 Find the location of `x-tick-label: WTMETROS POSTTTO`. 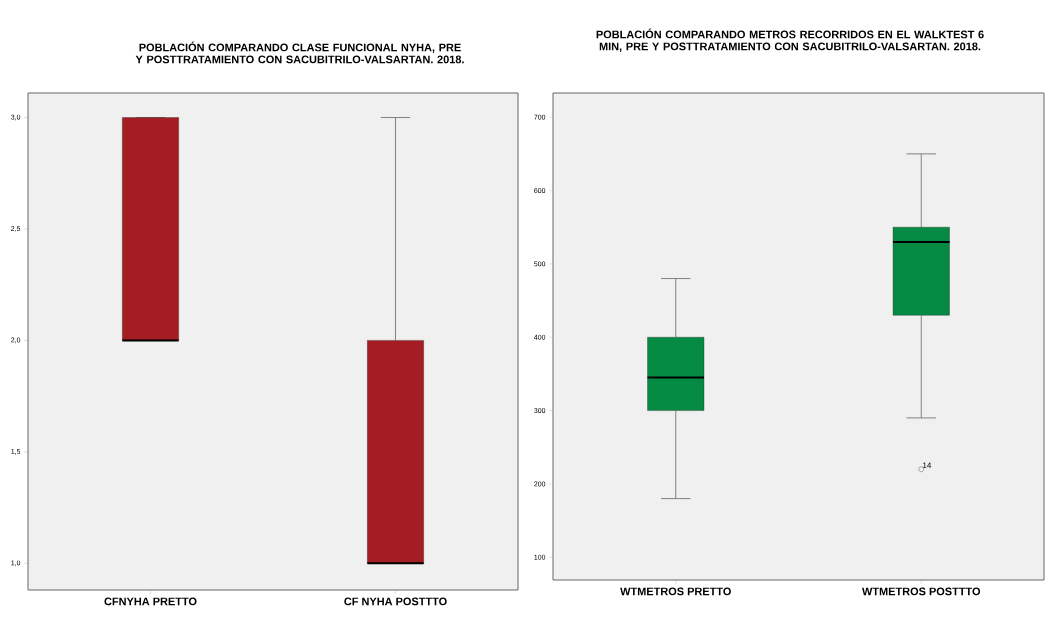

x-tick-label: WTMETROS POSTTTO is located at coordinates (921, 591).